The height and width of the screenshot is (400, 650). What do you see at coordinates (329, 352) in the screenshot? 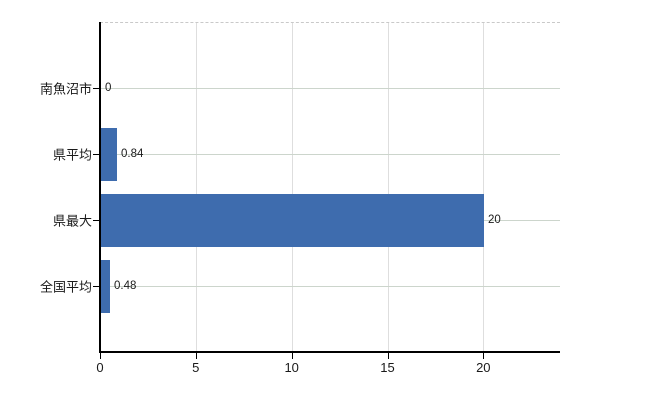
I see `x-axis-line` at bounding box center [329, 352].